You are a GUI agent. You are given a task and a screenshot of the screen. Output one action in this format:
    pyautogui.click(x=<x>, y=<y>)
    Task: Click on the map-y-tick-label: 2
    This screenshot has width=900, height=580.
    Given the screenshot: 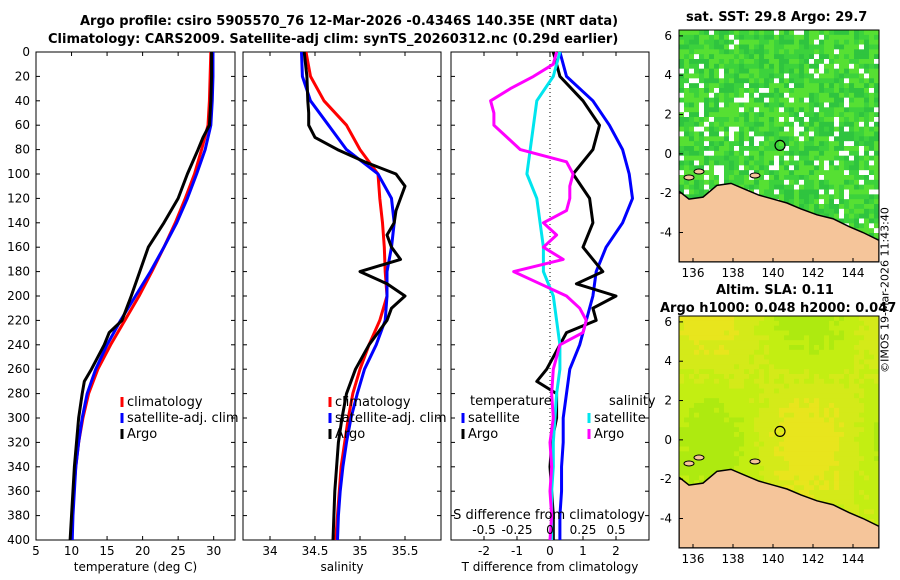 What is the action you would take?
    pyautogui.click(x=668, y=115)
    